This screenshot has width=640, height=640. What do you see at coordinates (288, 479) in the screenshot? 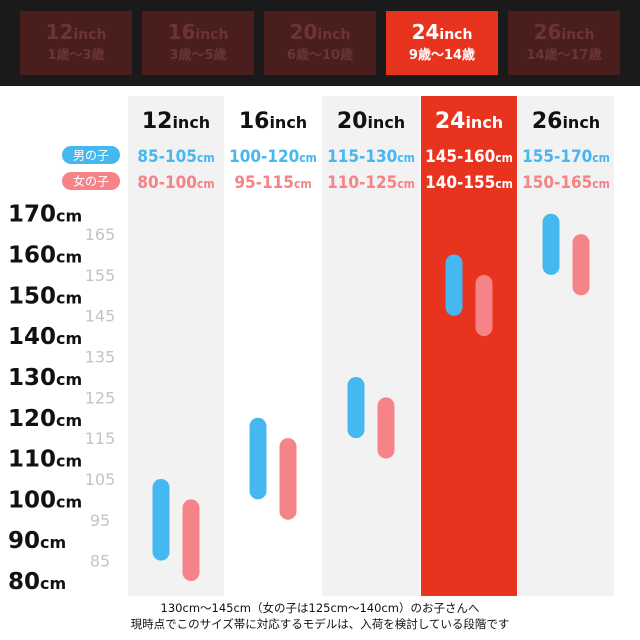
I see `range-bar-girl-16inch` at bounding box center [288, 479].